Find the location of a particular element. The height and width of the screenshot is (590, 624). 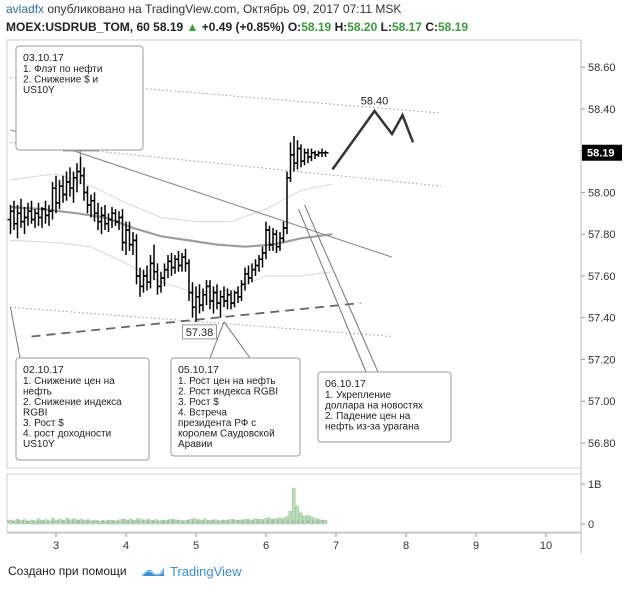

volume-tick-label: 1B is located at coordinates (594, 485).